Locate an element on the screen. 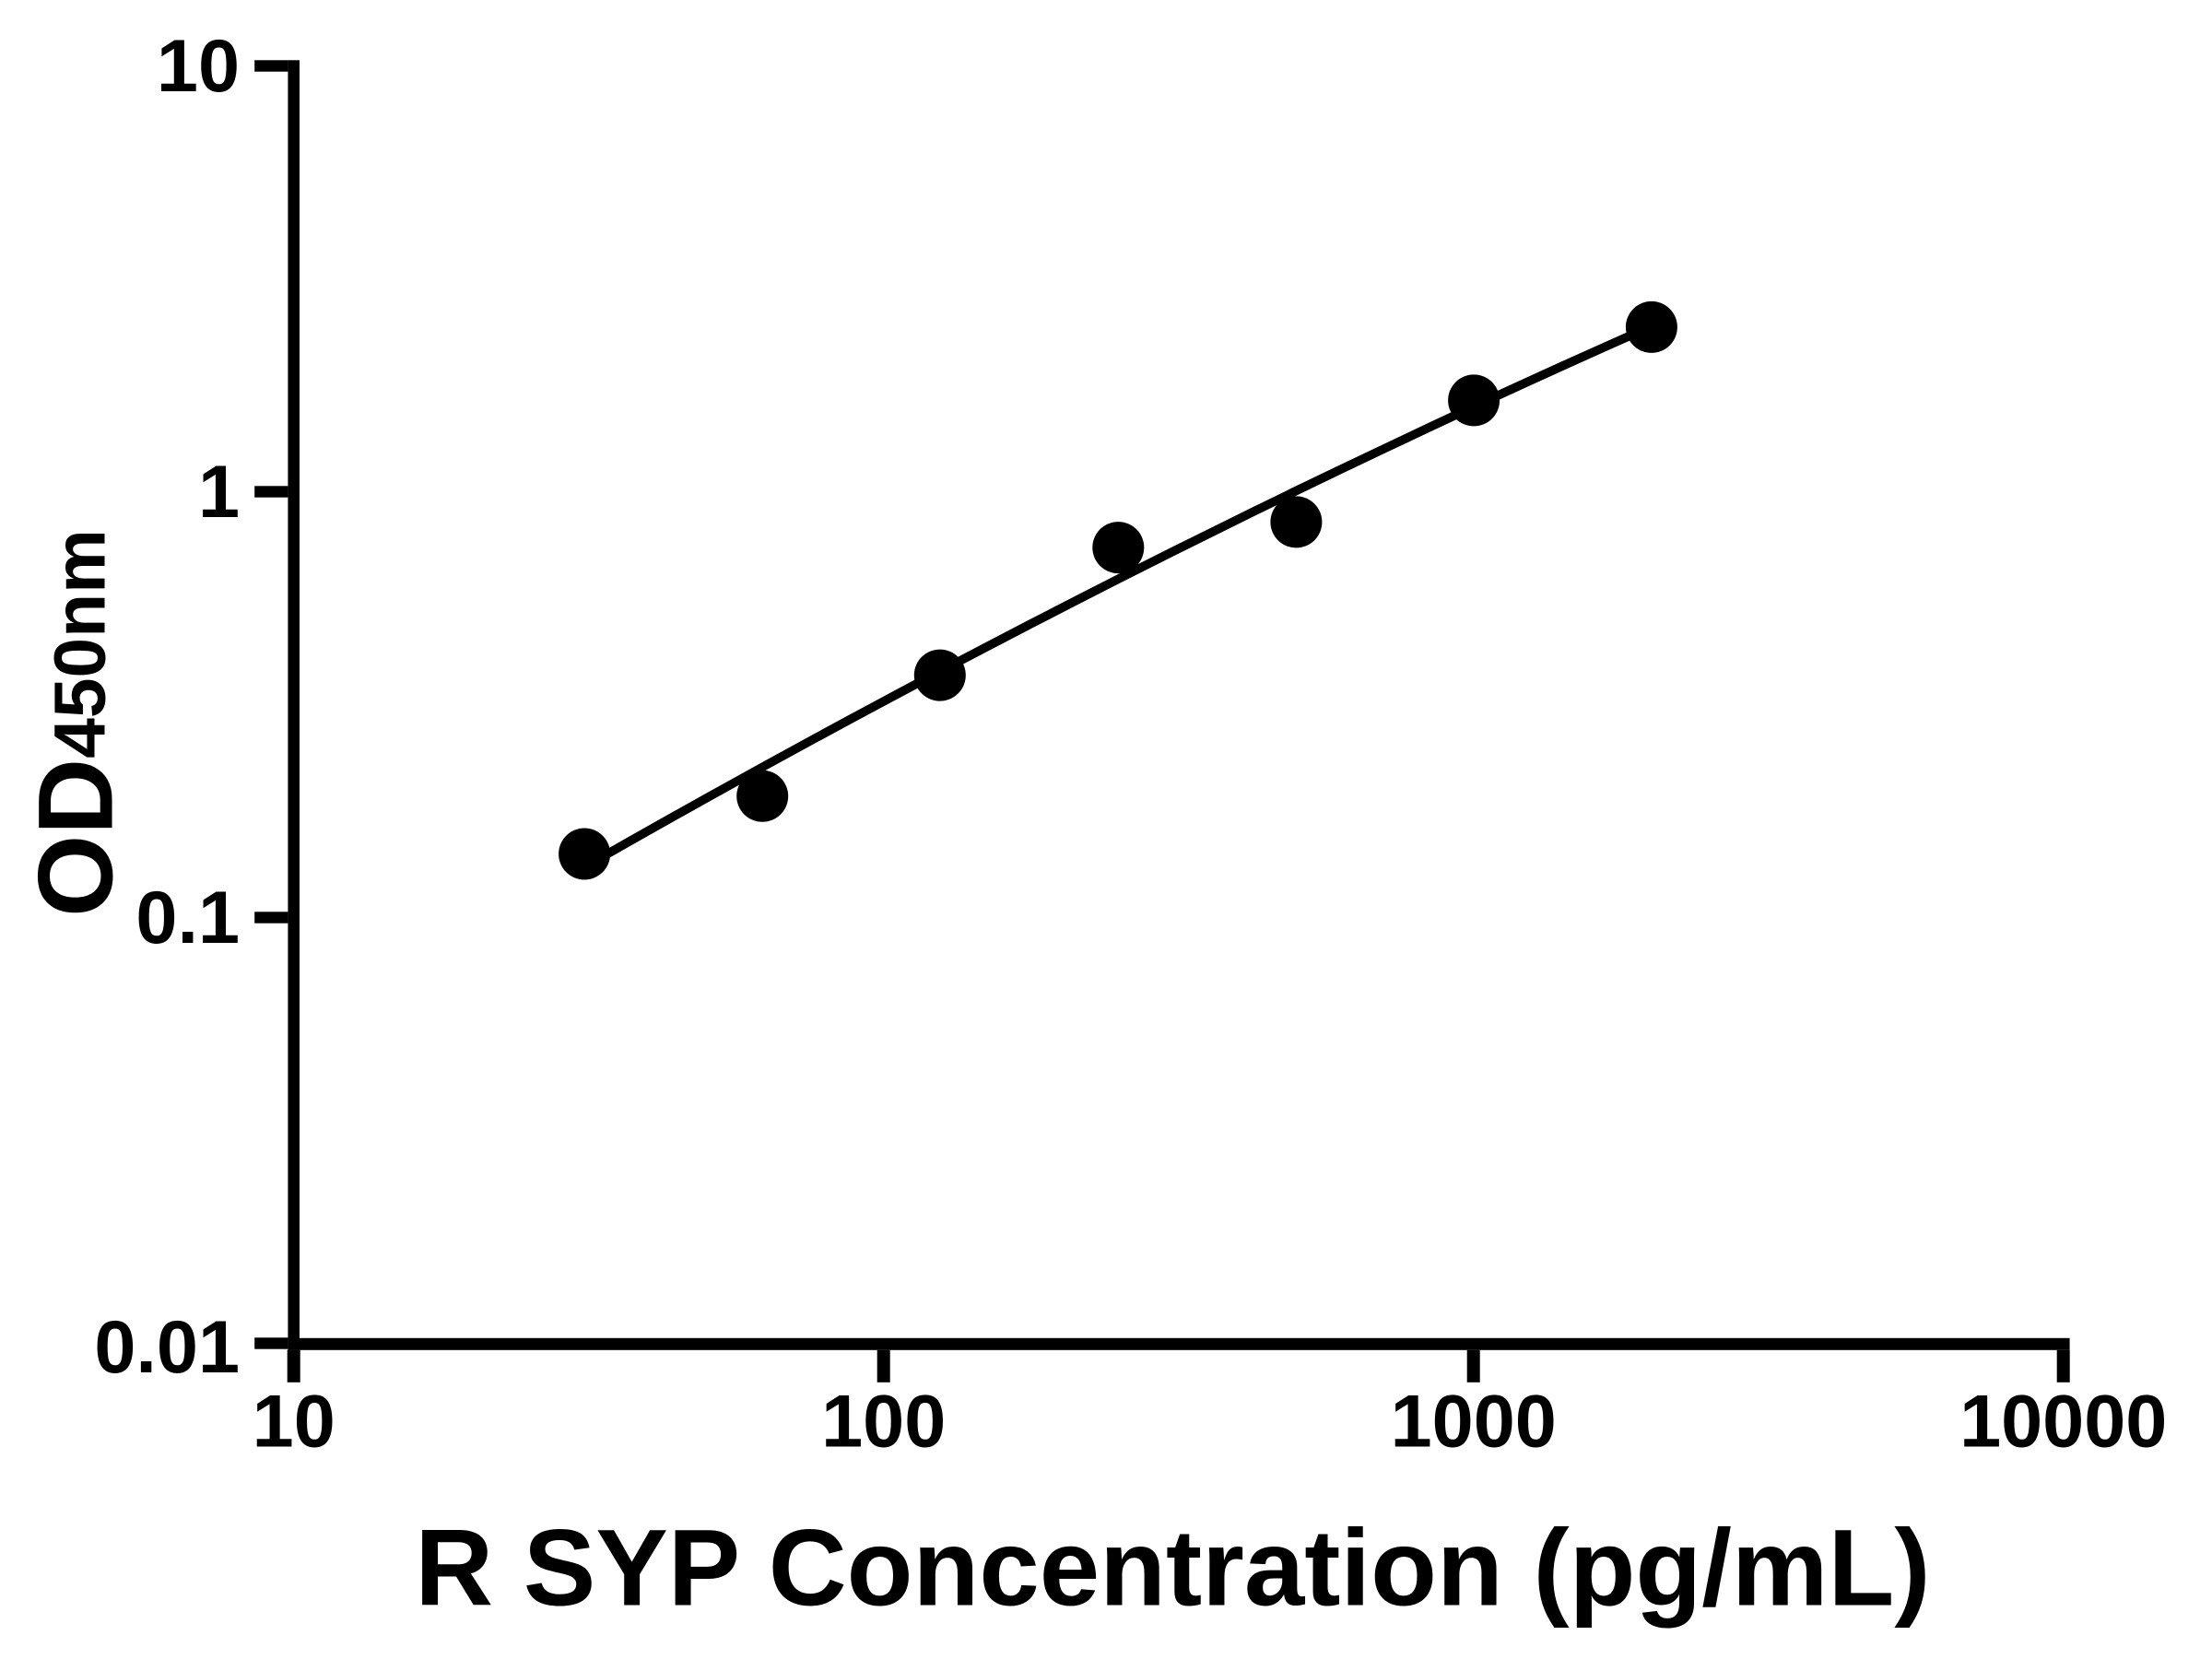  svg-text: 0.01 is located at coordinates (167, 1347).